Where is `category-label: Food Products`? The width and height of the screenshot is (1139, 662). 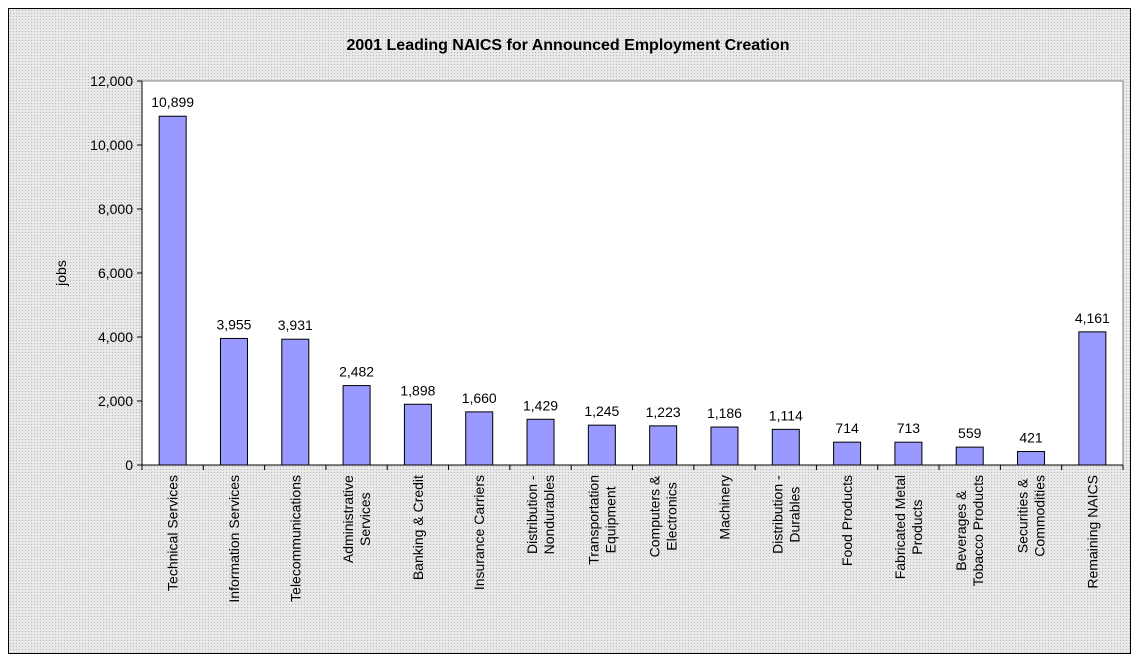
category-label: Food Products is located at coordinates (847, 520).